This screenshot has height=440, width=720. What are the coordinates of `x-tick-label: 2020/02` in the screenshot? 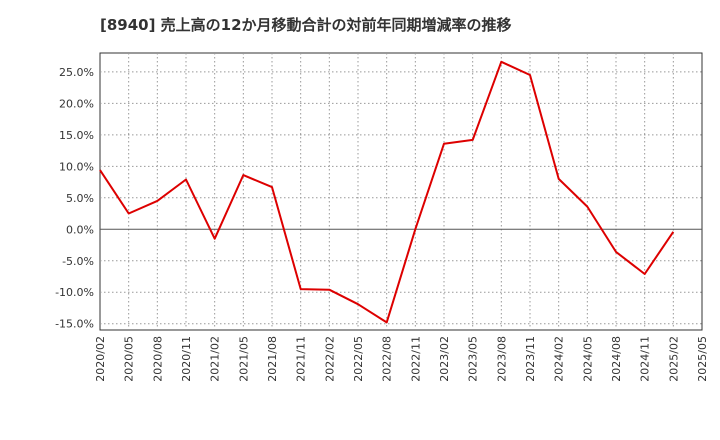 It's located at (100, 359).